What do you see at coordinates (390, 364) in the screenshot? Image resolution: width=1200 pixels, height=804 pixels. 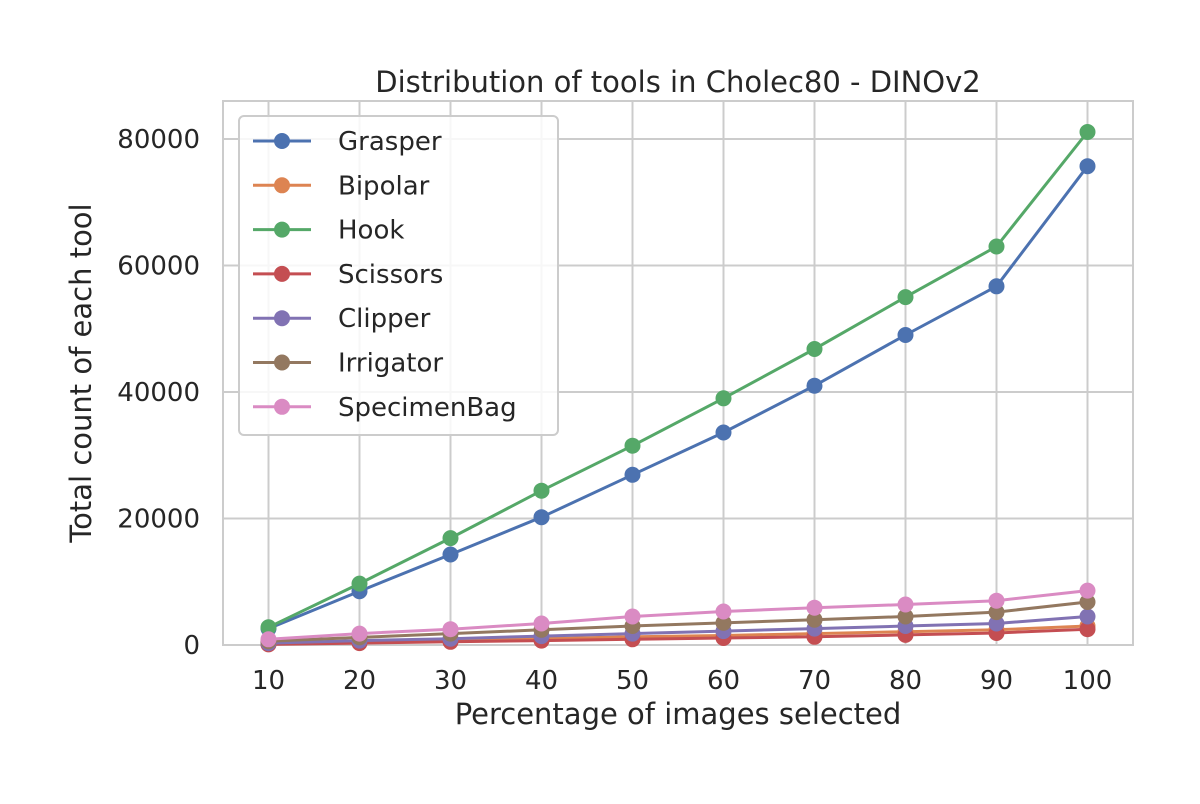 I see `legend-label-irrigator: Irrigator` at bounding box center [390, 364].